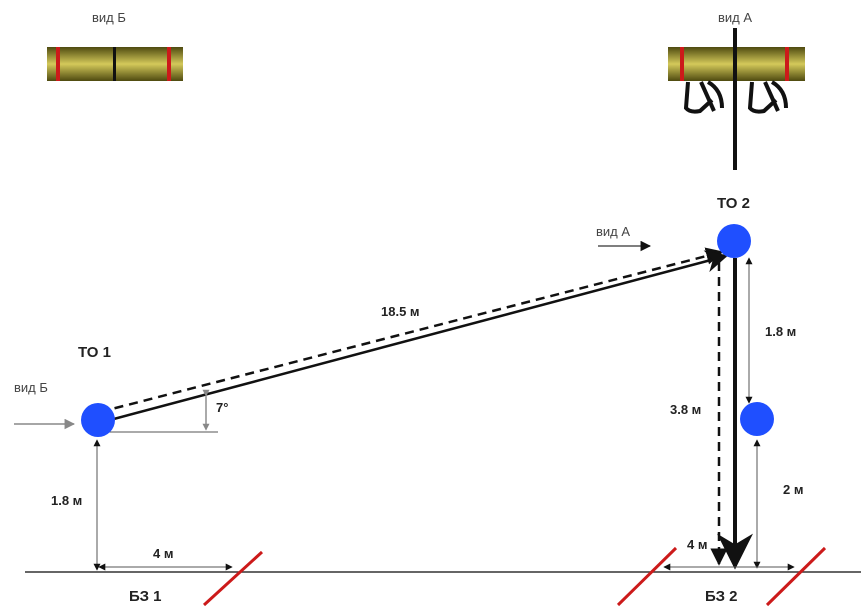 The width and height of the screenshot is (861, 608). What do you see at coordinates (400, 311) in the screenshot?
I see `diagonal-length-label: 18.5 м` at bounding box center [400, 311].